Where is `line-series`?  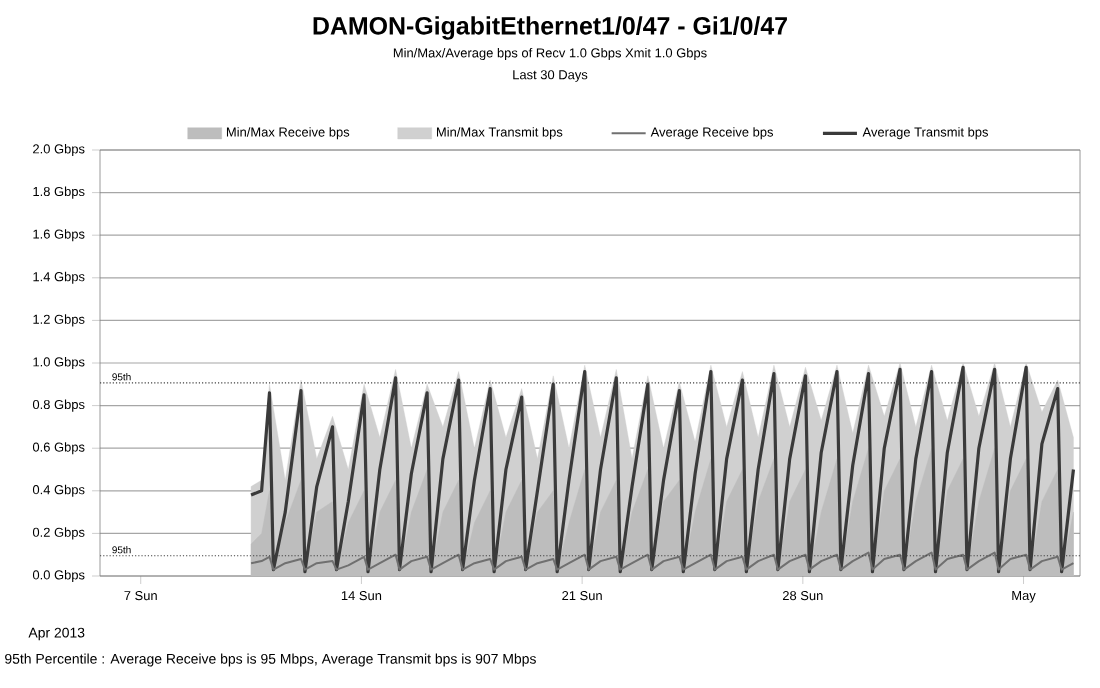
line-series is located at coordinates (662, 561).